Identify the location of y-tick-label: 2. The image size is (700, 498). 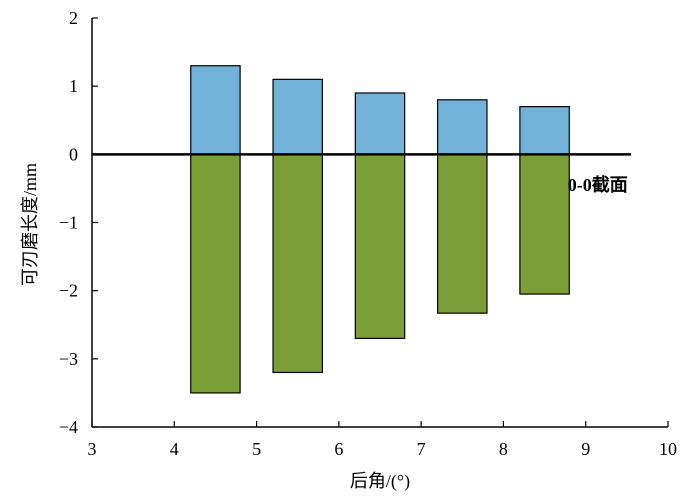
(73, 18).